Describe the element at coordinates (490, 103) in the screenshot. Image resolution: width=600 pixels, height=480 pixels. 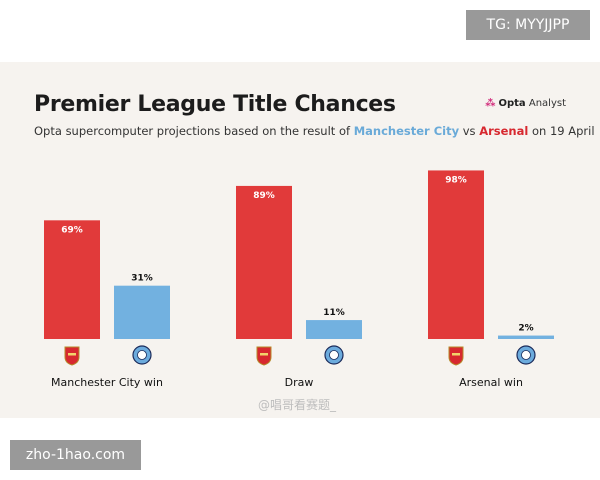
I see `opta-dots-icon: ⁂` at that location.